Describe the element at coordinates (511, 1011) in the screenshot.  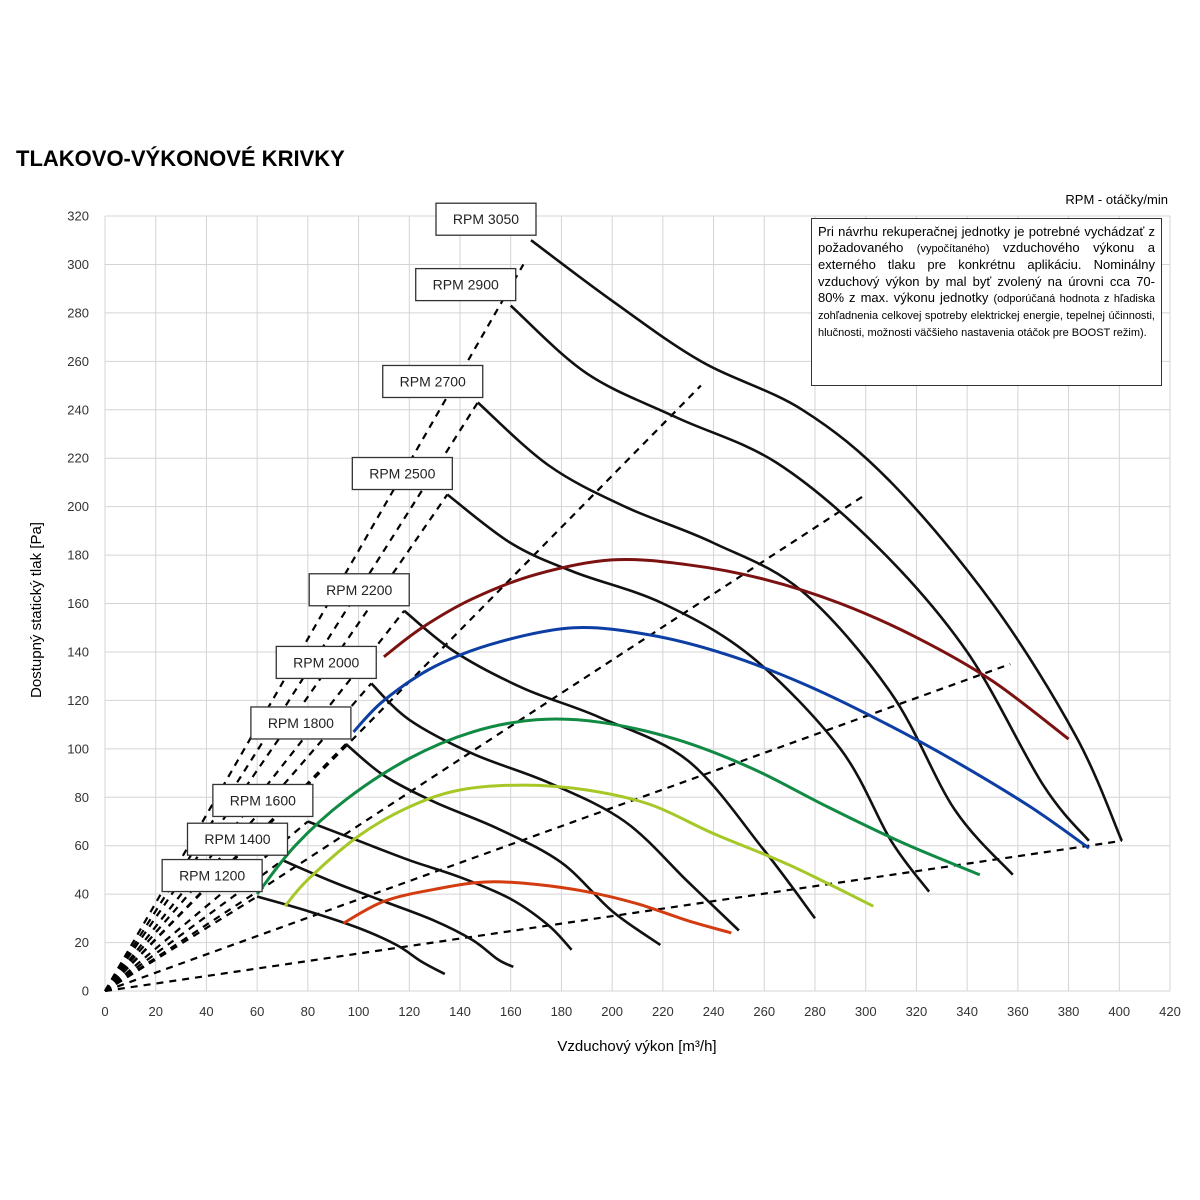
I see `x-tick-label: 160` at that location.